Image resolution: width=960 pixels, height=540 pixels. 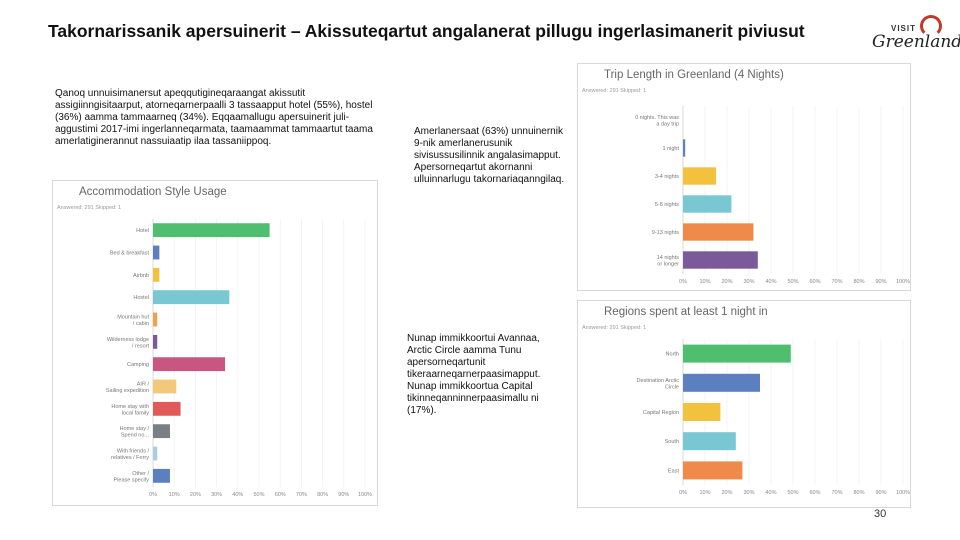 I want to click on category-label: Capital Region, so click(x=661, y=413).